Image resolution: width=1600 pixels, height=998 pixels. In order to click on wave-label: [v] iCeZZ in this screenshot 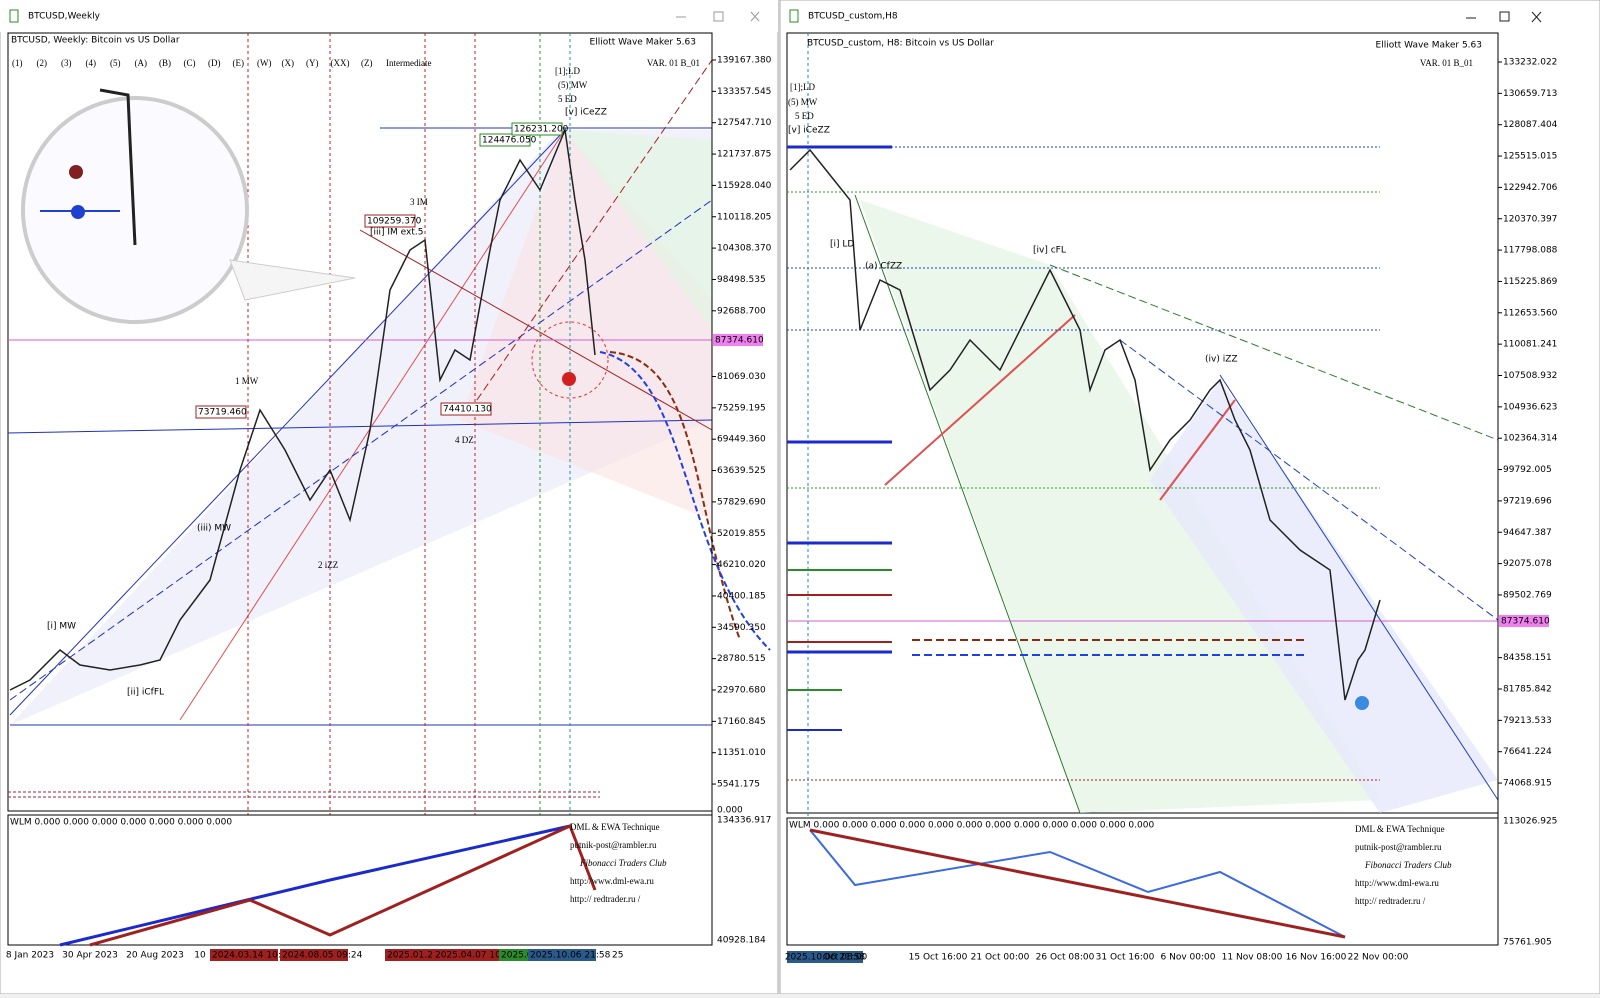, I will do `click(586, 113)`.